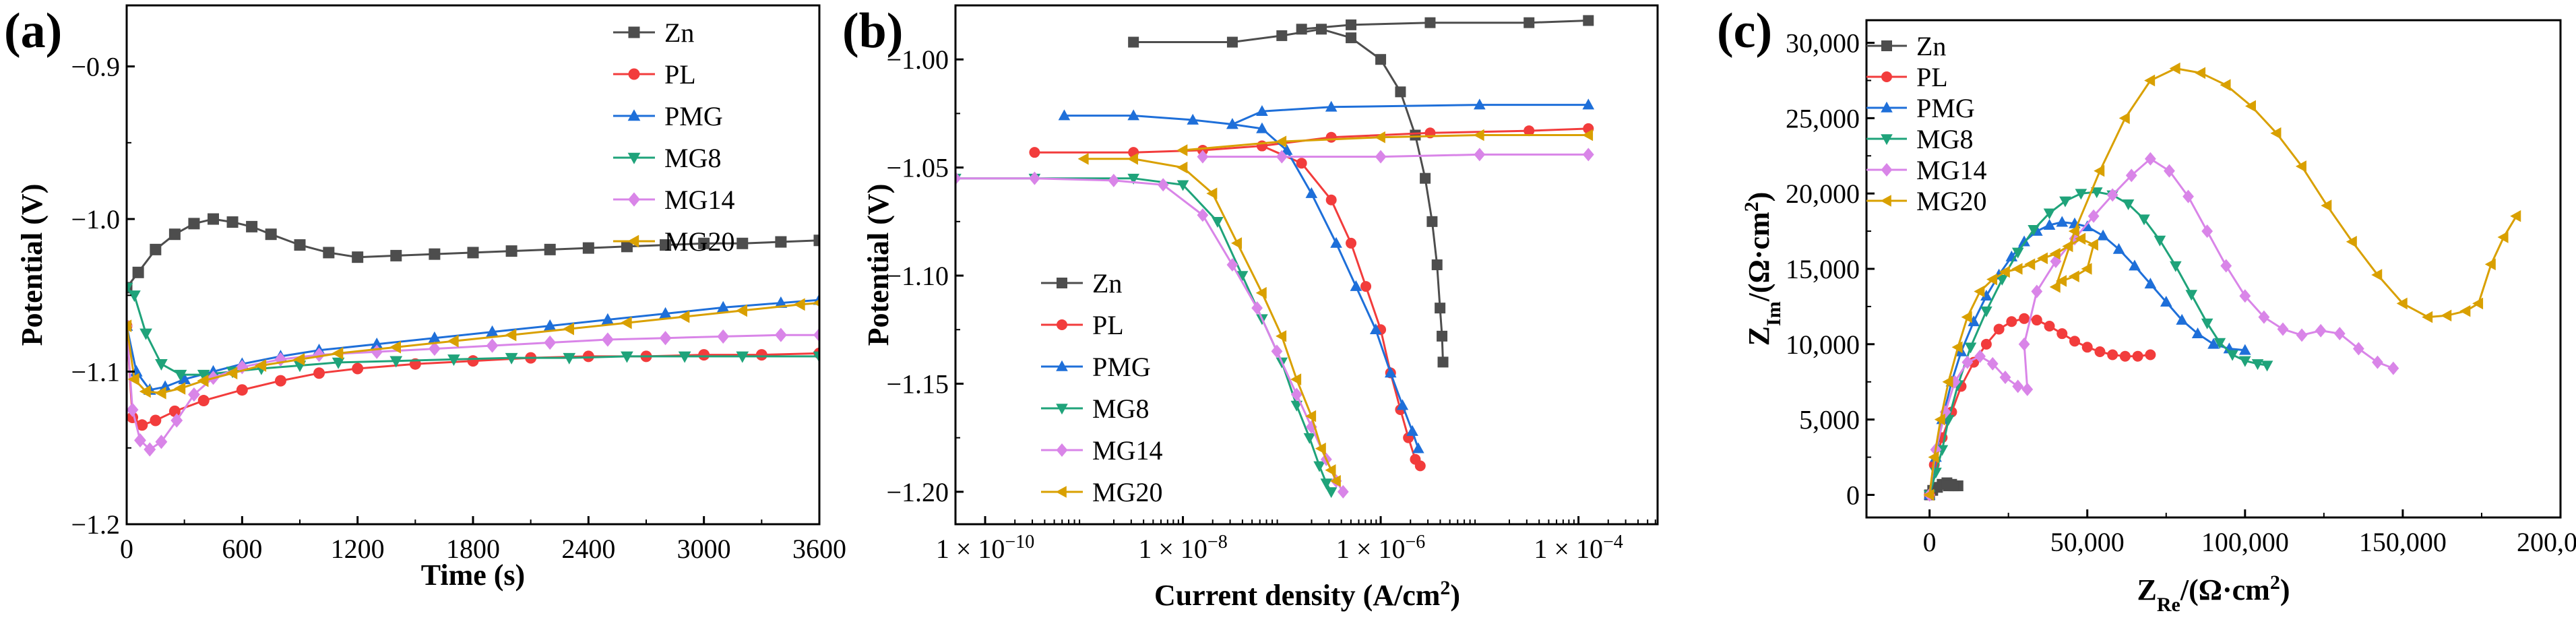 Image resolution: width=2576 pixels, height=630 pixels. What do you see at coordinates (1823, 194) in the screenshot?
I see `y-tick-label: 20,000` at bounding box center [1823, 194].